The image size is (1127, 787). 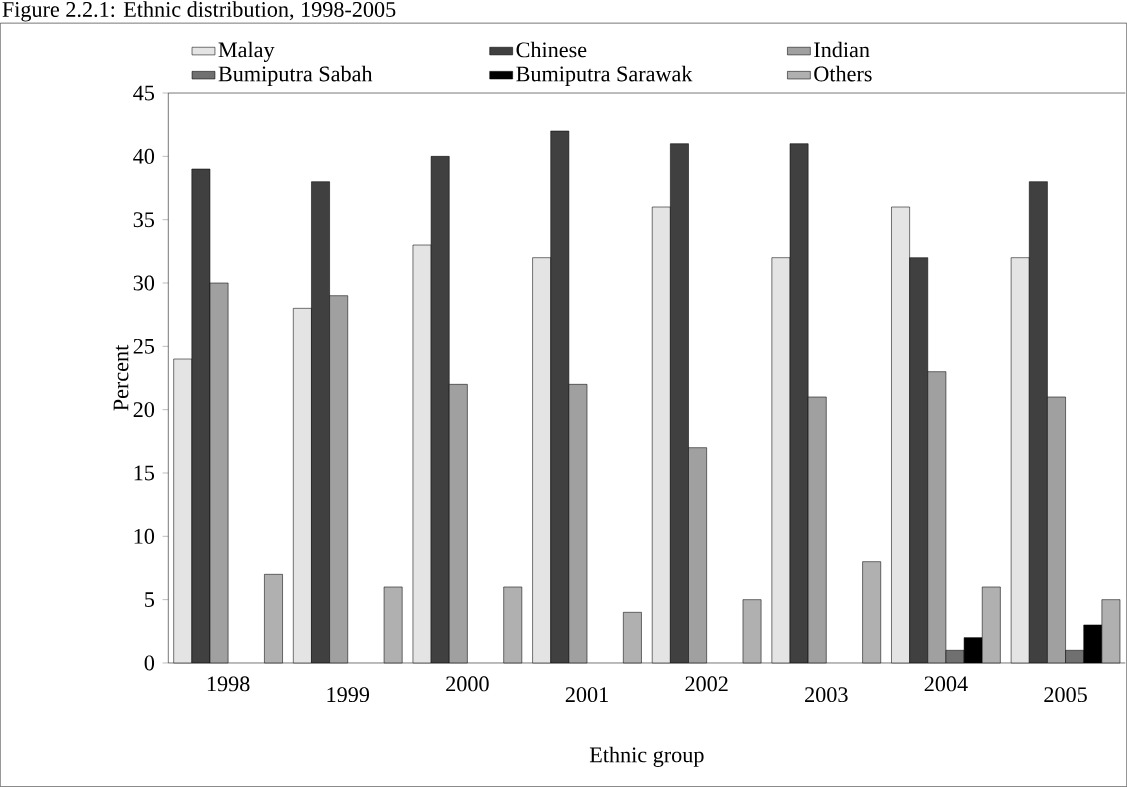 What do you see at coordinates (604, 75) in the screenshot?
I see `legend-label: Bumiputra Sarawak` at bounding box center [604, 75].